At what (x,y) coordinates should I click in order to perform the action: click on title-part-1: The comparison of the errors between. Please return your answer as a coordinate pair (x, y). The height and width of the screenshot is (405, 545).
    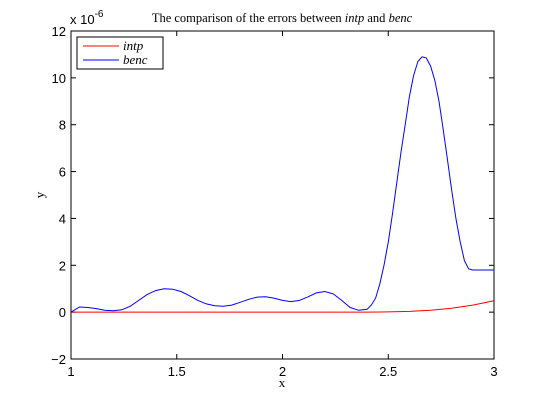
    Looking at the image, I should click on (248, 18).